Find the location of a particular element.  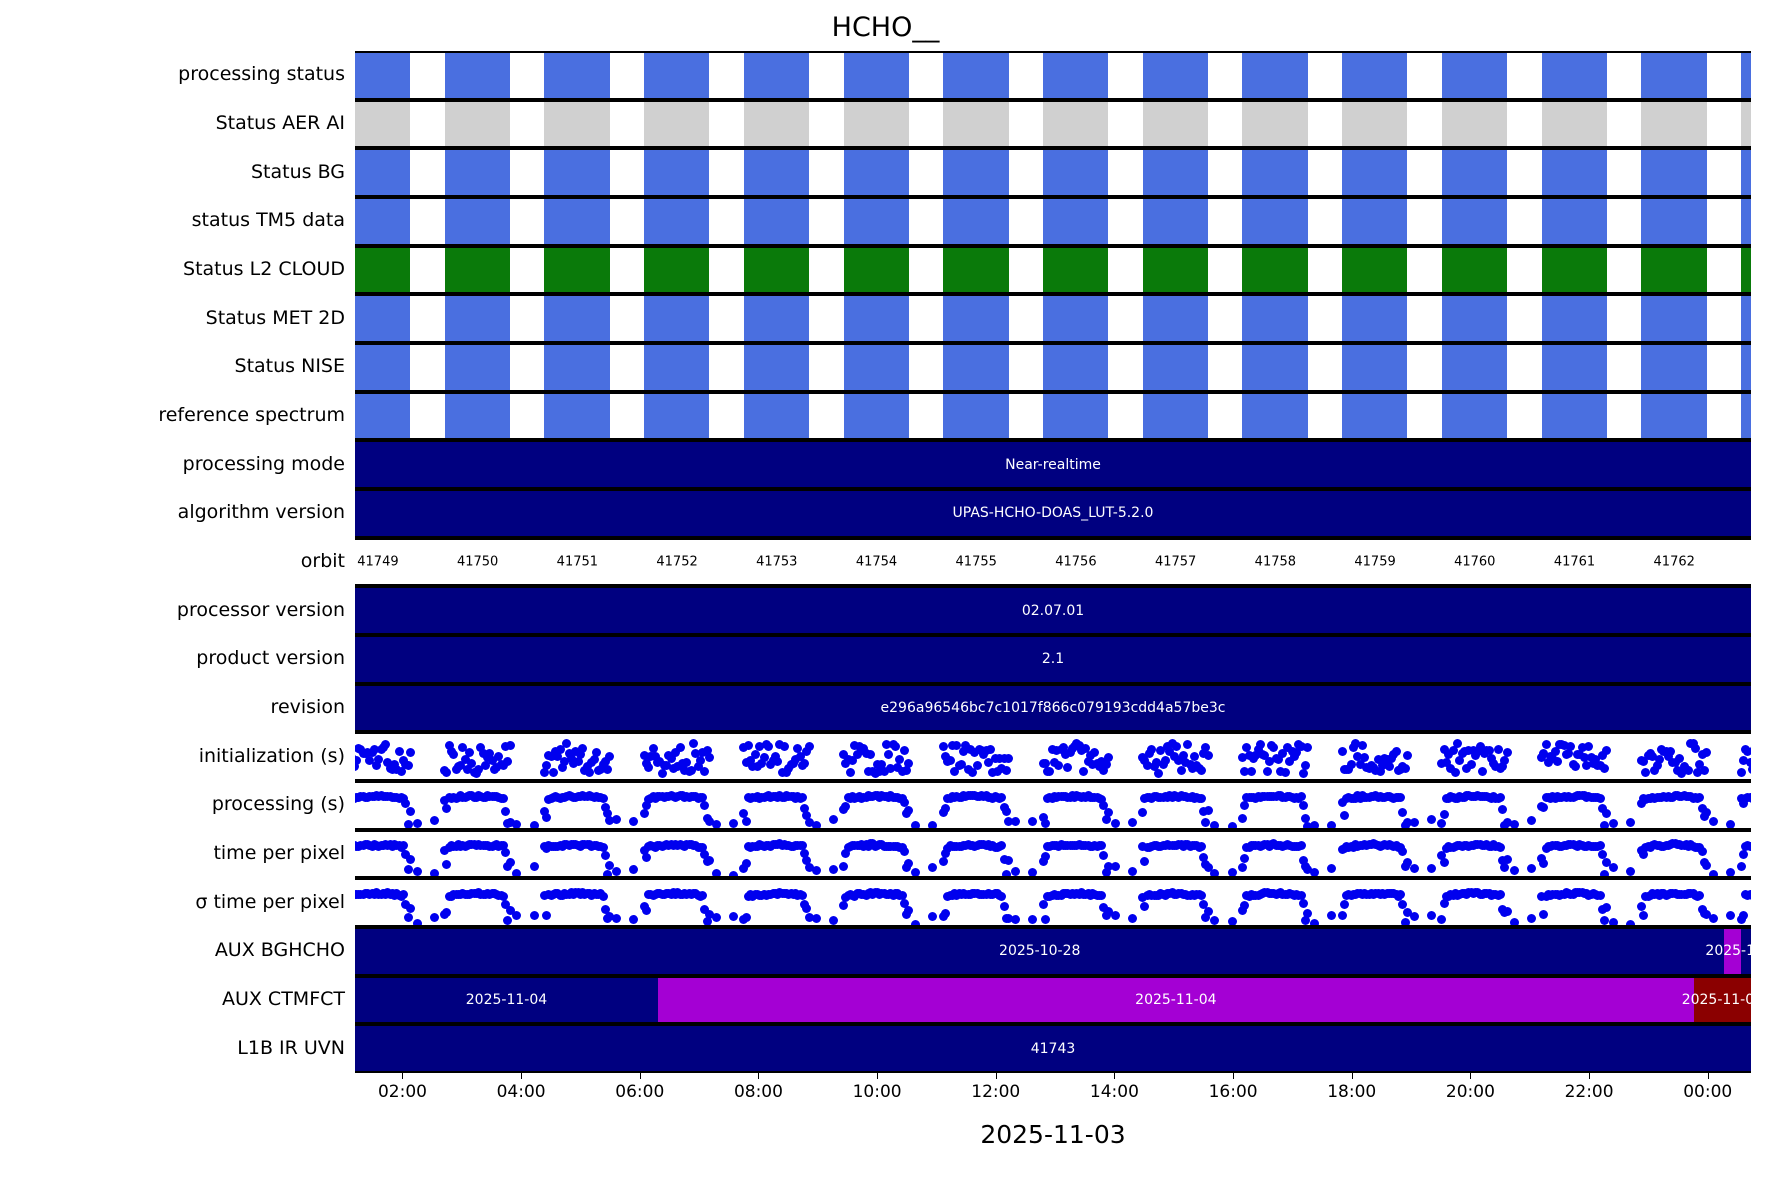

axis-tick is located at coordinates (1115, 1076).